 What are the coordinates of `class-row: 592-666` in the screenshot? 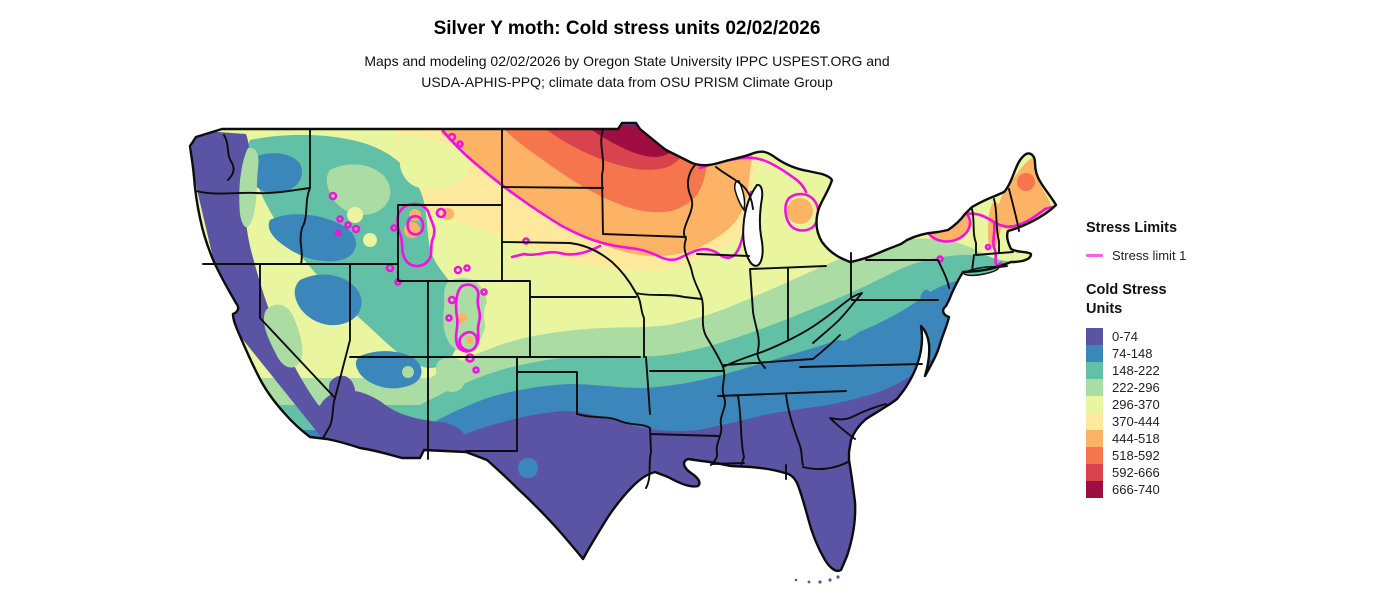 It's located at (1206, 472).